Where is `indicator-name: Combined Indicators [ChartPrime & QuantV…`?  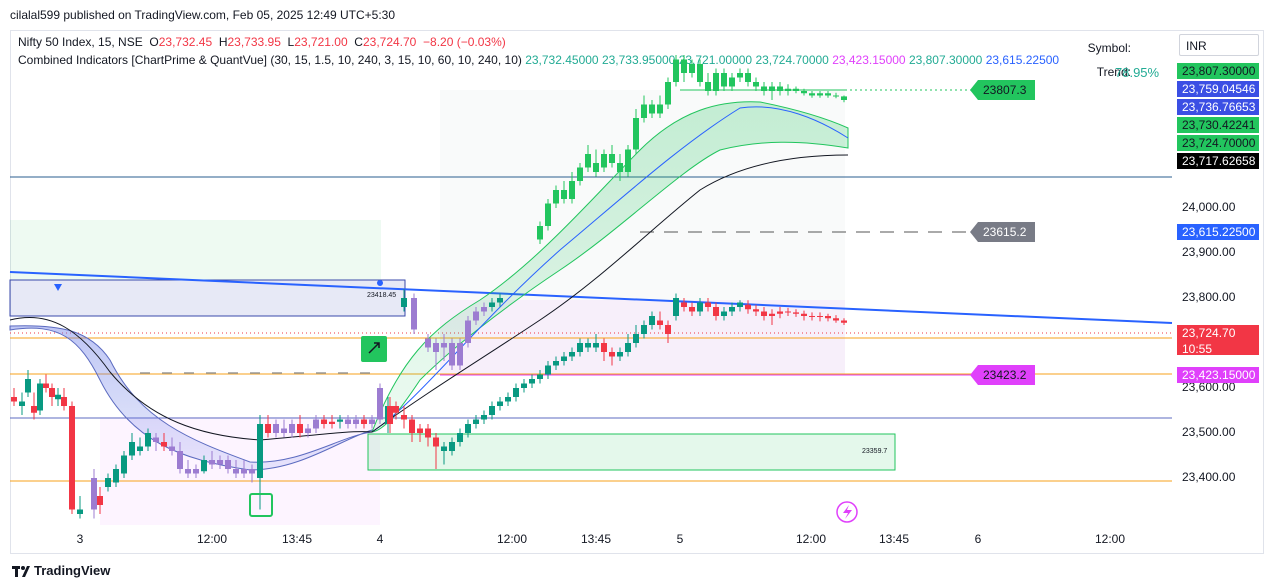 indicator-name: Combined Indicators [ChartPrime & QuantV… is located at coordinates (270, 60).